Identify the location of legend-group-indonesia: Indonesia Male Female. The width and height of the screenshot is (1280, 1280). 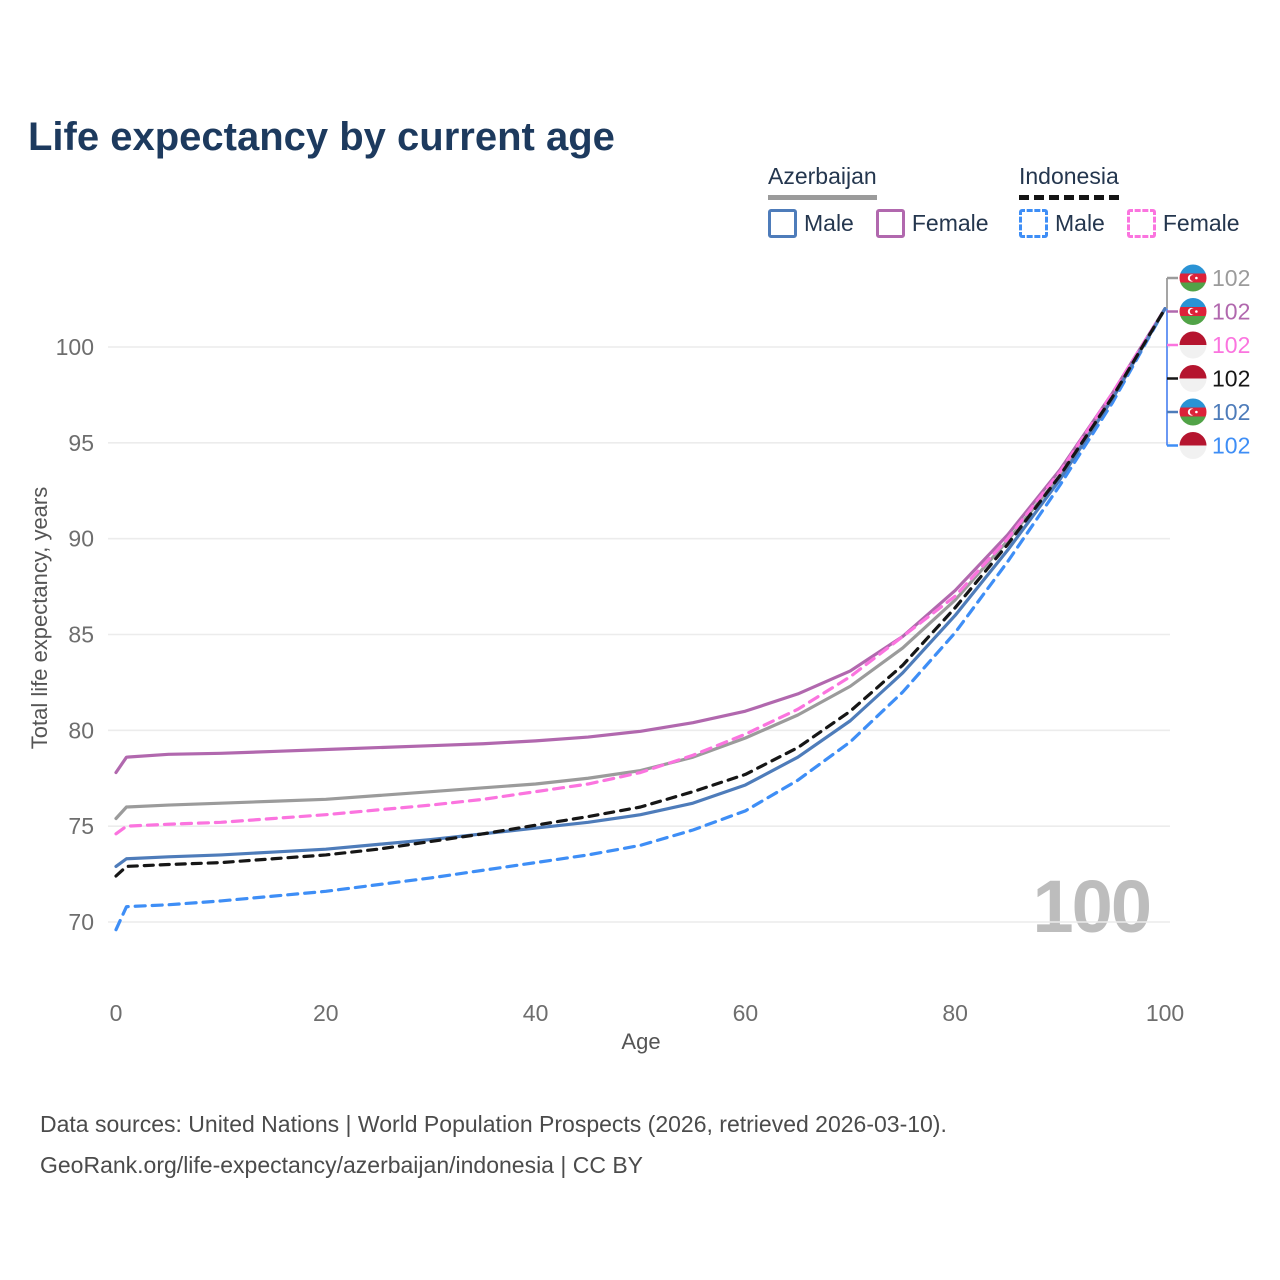
(1140, 200).